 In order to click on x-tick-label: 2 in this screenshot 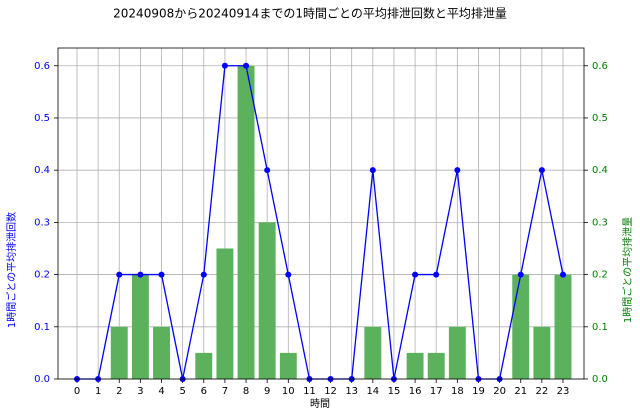, I will do `click(119, 391)`.